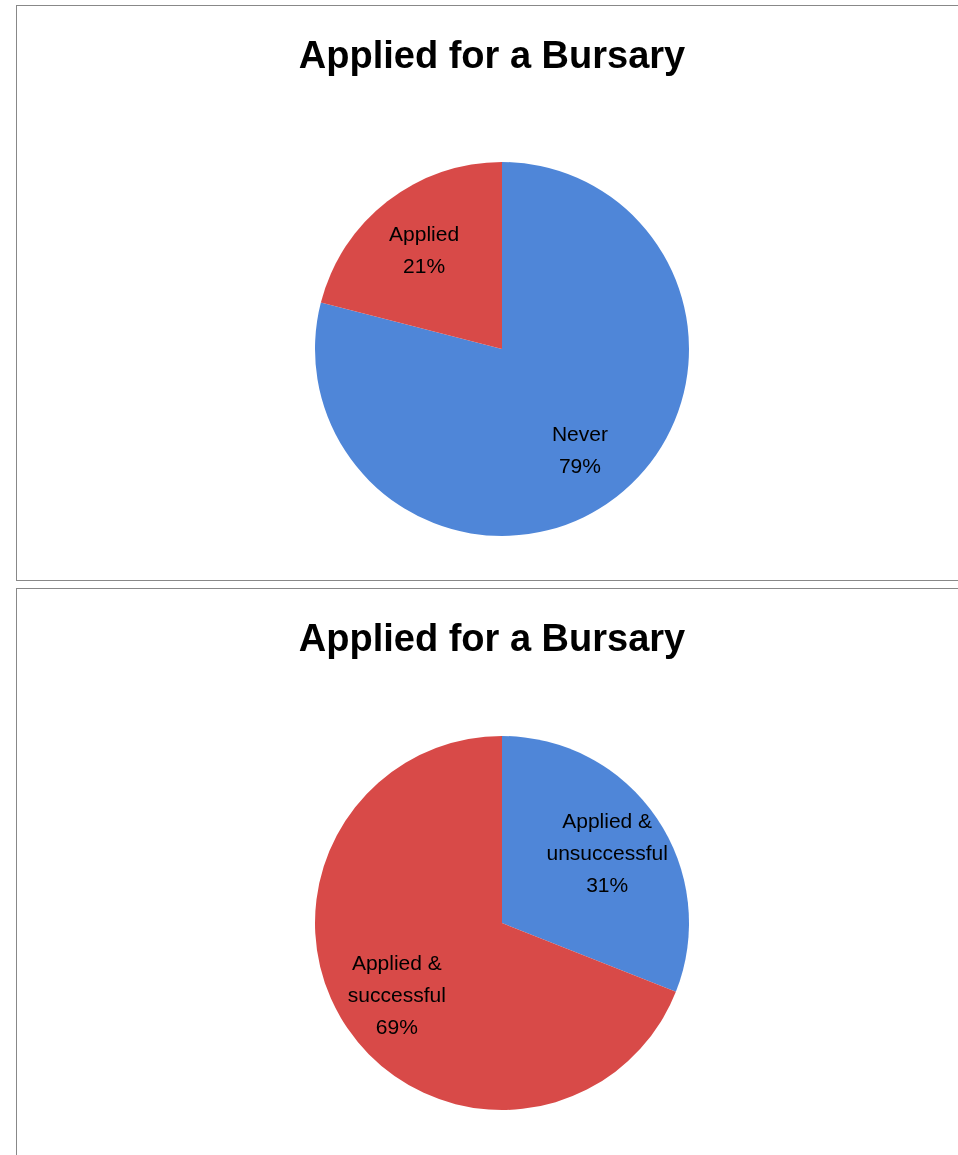 This screenshot has width=958, height=1155. What do you see at coordinates (579, 433) in the screenshot?
I see `slice-label: Never` at bounding box center [579, 433].